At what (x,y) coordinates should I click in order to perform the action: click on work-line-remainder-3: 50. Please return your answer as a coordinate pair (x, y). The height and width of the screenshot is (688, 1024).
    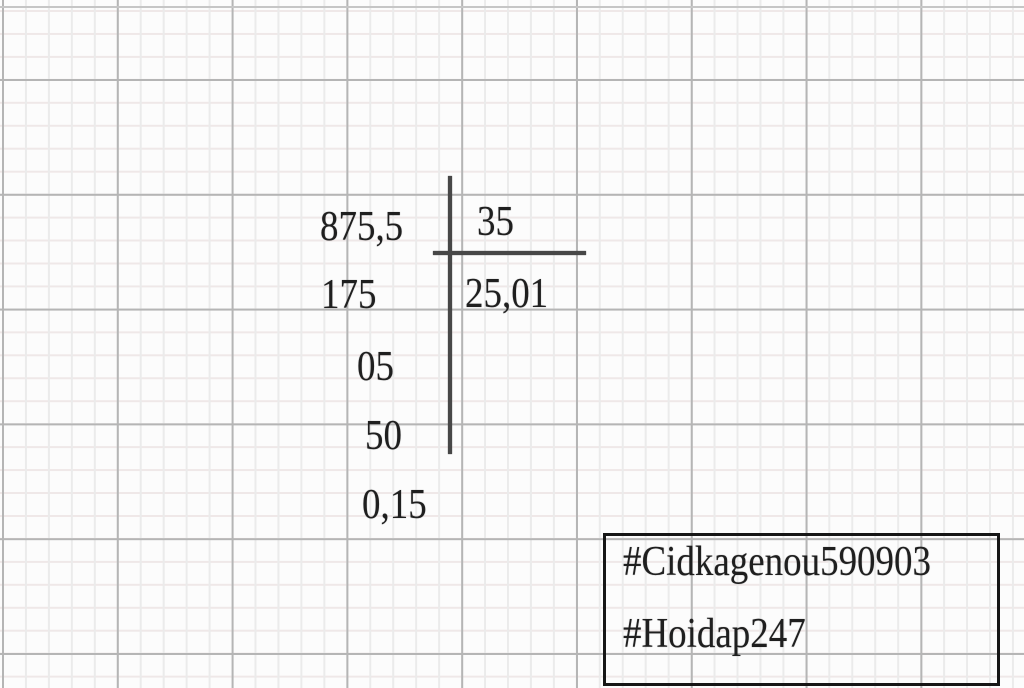
    Looking at the image, I should click on (383, 436).